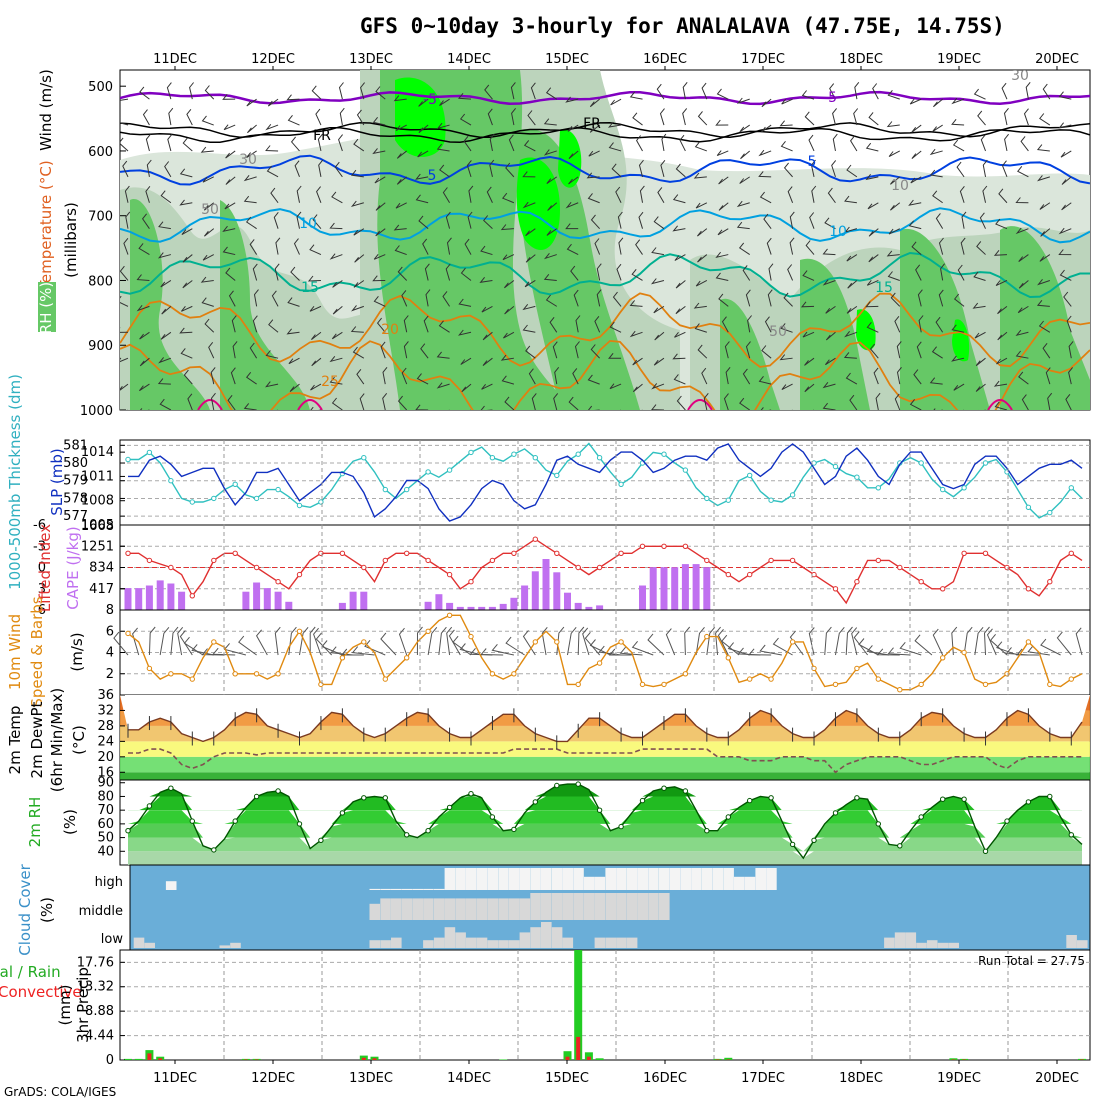 This screenshot has width=1100, height=1100. I want to click on slp-axis-label: SLP (mb), so click(57, 482).